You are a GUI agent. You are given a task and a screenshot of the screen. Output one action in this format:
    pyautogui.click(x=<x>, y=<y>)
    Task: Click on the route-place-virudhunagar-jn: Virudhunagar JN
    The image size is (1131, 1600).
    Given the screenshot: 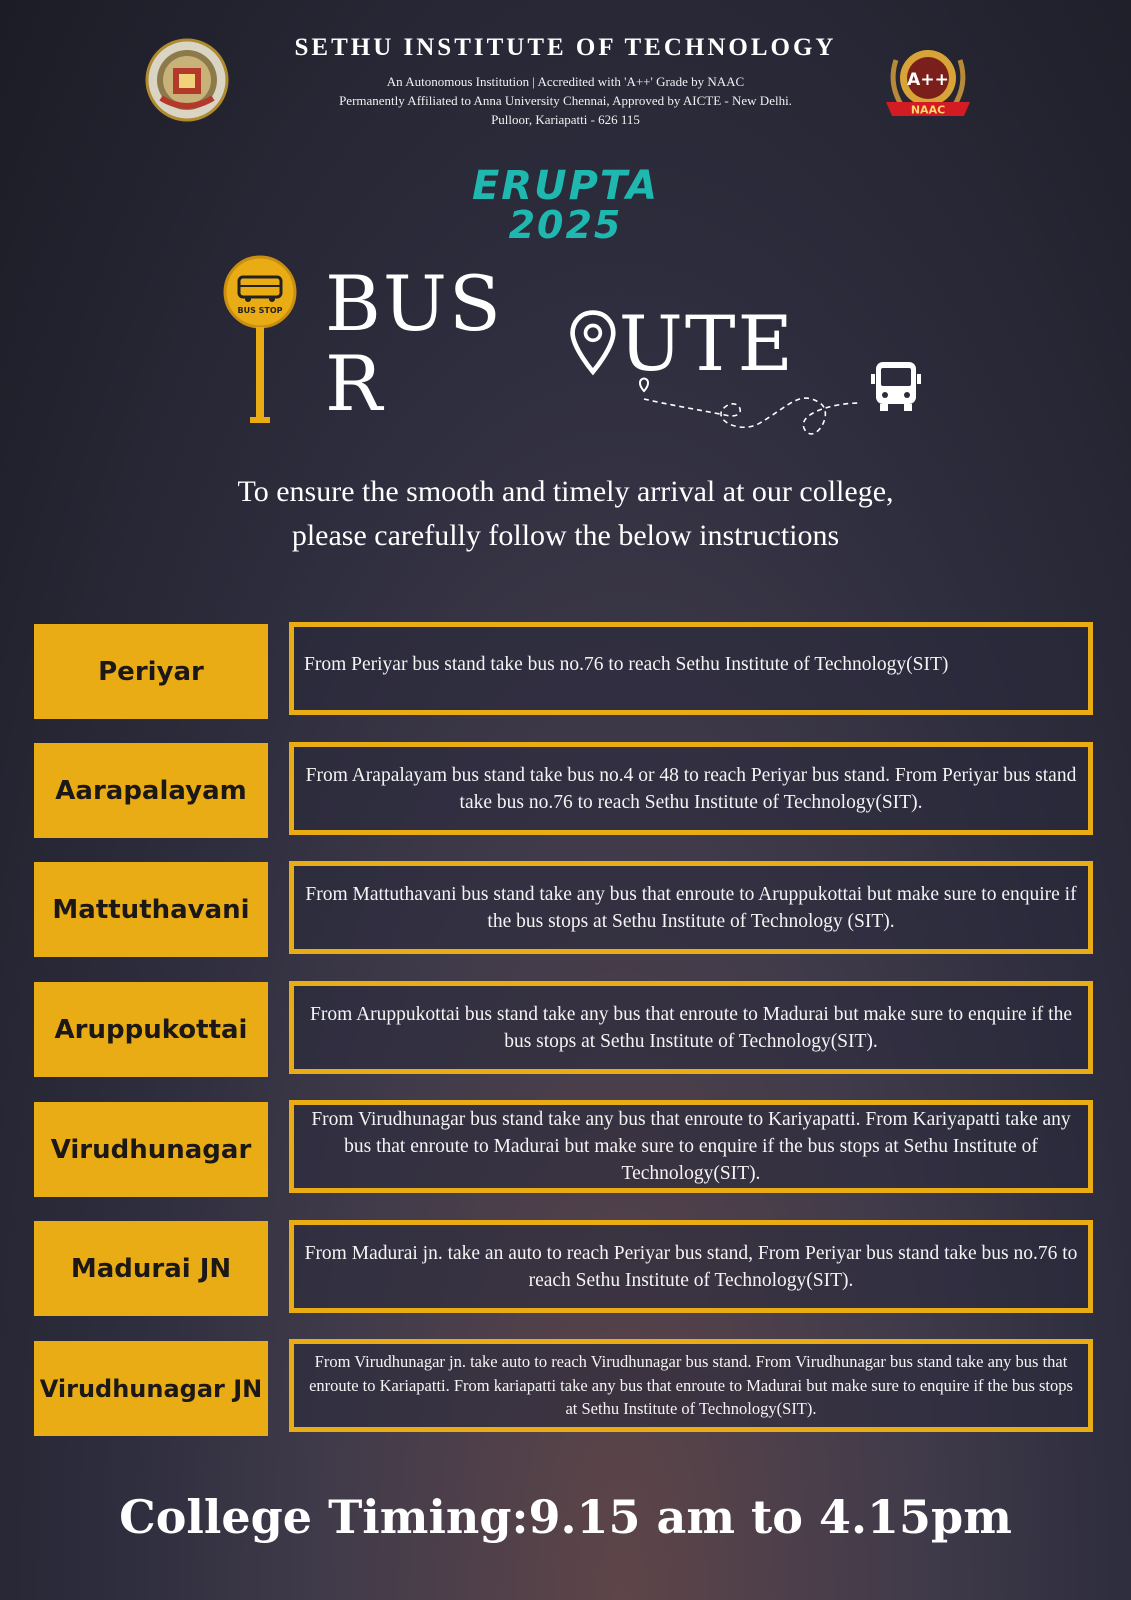 What is the action you would take?
    pyautogui.click(x=151, y=1388)
    